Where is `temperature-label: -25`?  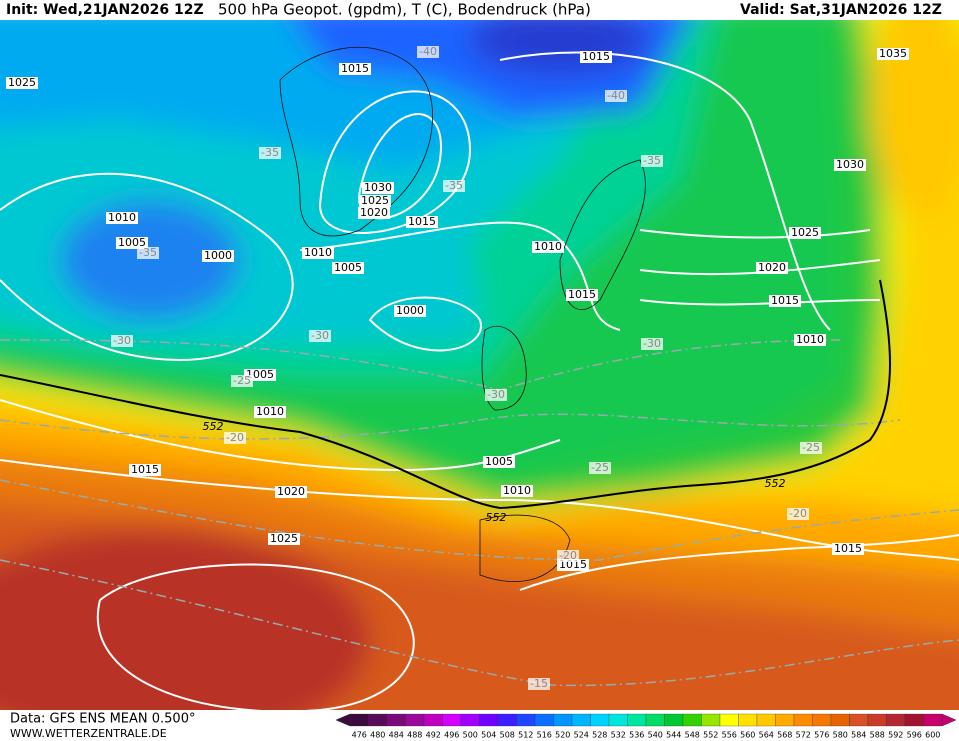 temperature-label: -25 is located at coordinates (242, 380).